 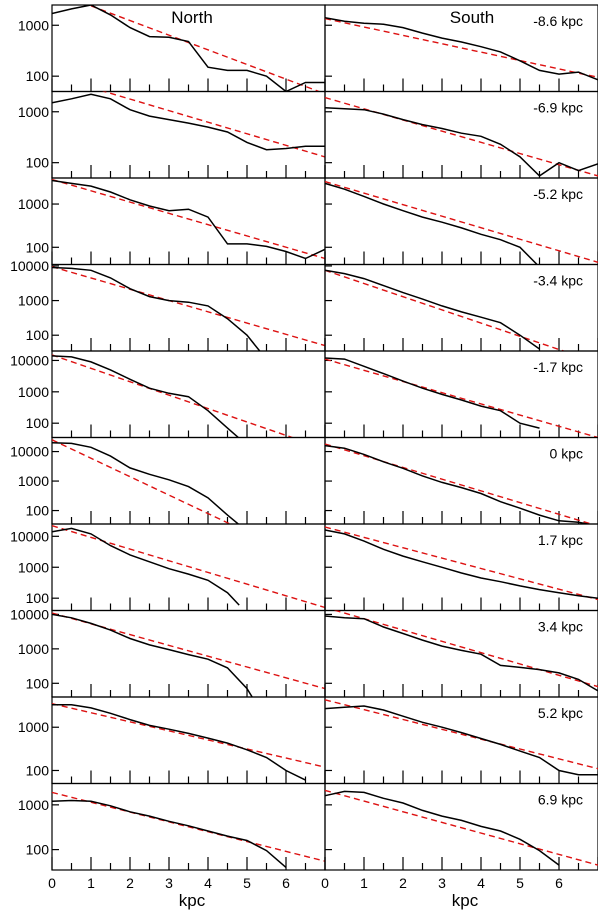 I want to click on row-4: 100 1000 10000 -1.7 kpc, so click(x=304, y=394).